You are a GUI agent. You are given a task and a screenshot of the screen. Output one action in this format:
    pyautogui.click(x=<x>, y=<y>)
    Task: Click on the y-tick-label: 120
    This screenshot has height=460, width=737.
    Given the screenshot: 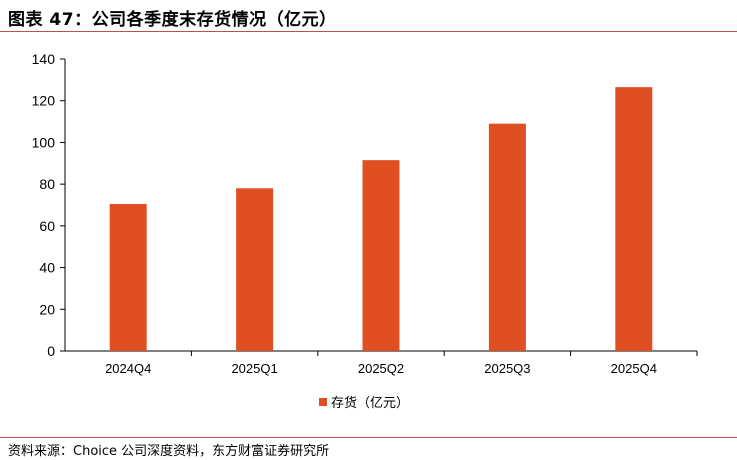 What is the action you would take?
    pyautogui.click(x=44, y=101)
    